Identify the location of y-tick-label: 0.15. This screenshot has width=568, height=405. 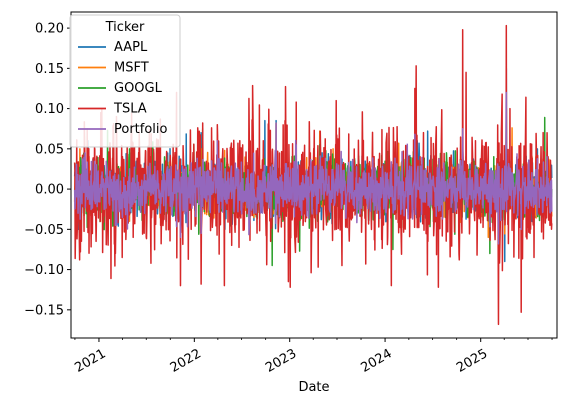
(49, 69).